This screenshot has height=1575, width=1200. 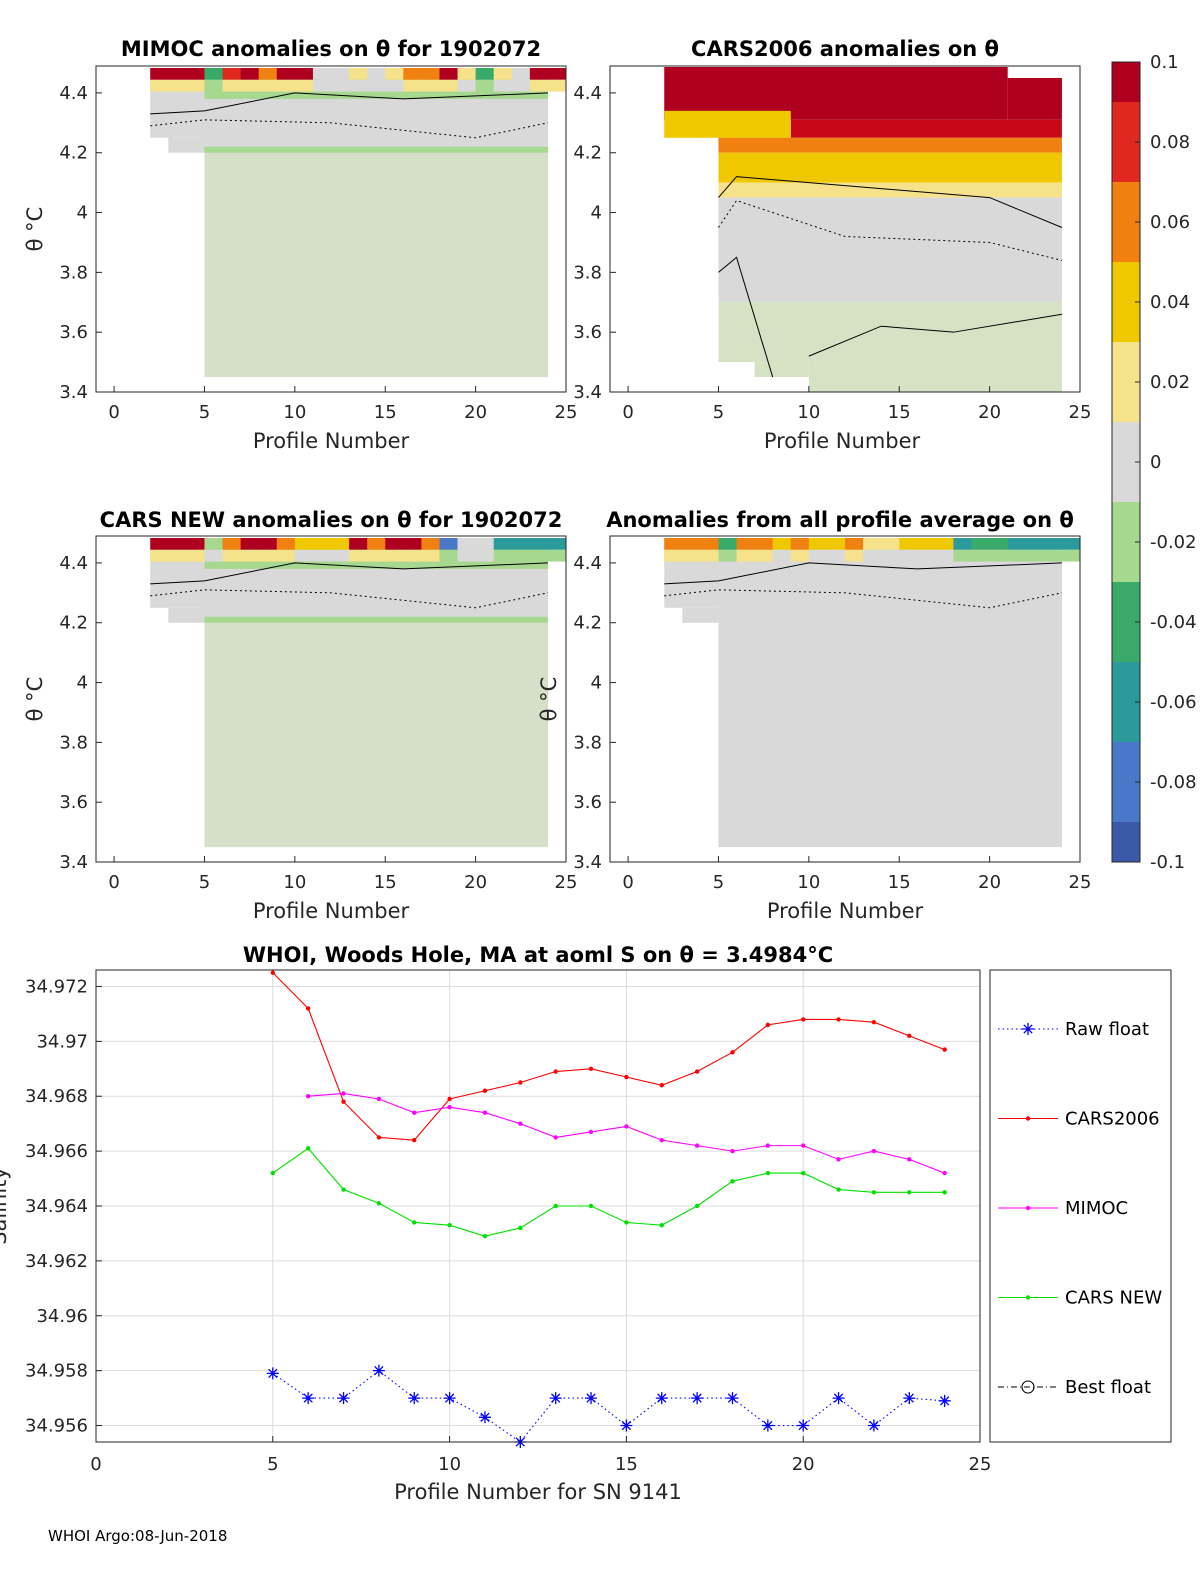 What do you see at coordinates (549, 699) in the screenshot?
I see `all-average-ylabel: θ °C` at bounding box center [549, 699].